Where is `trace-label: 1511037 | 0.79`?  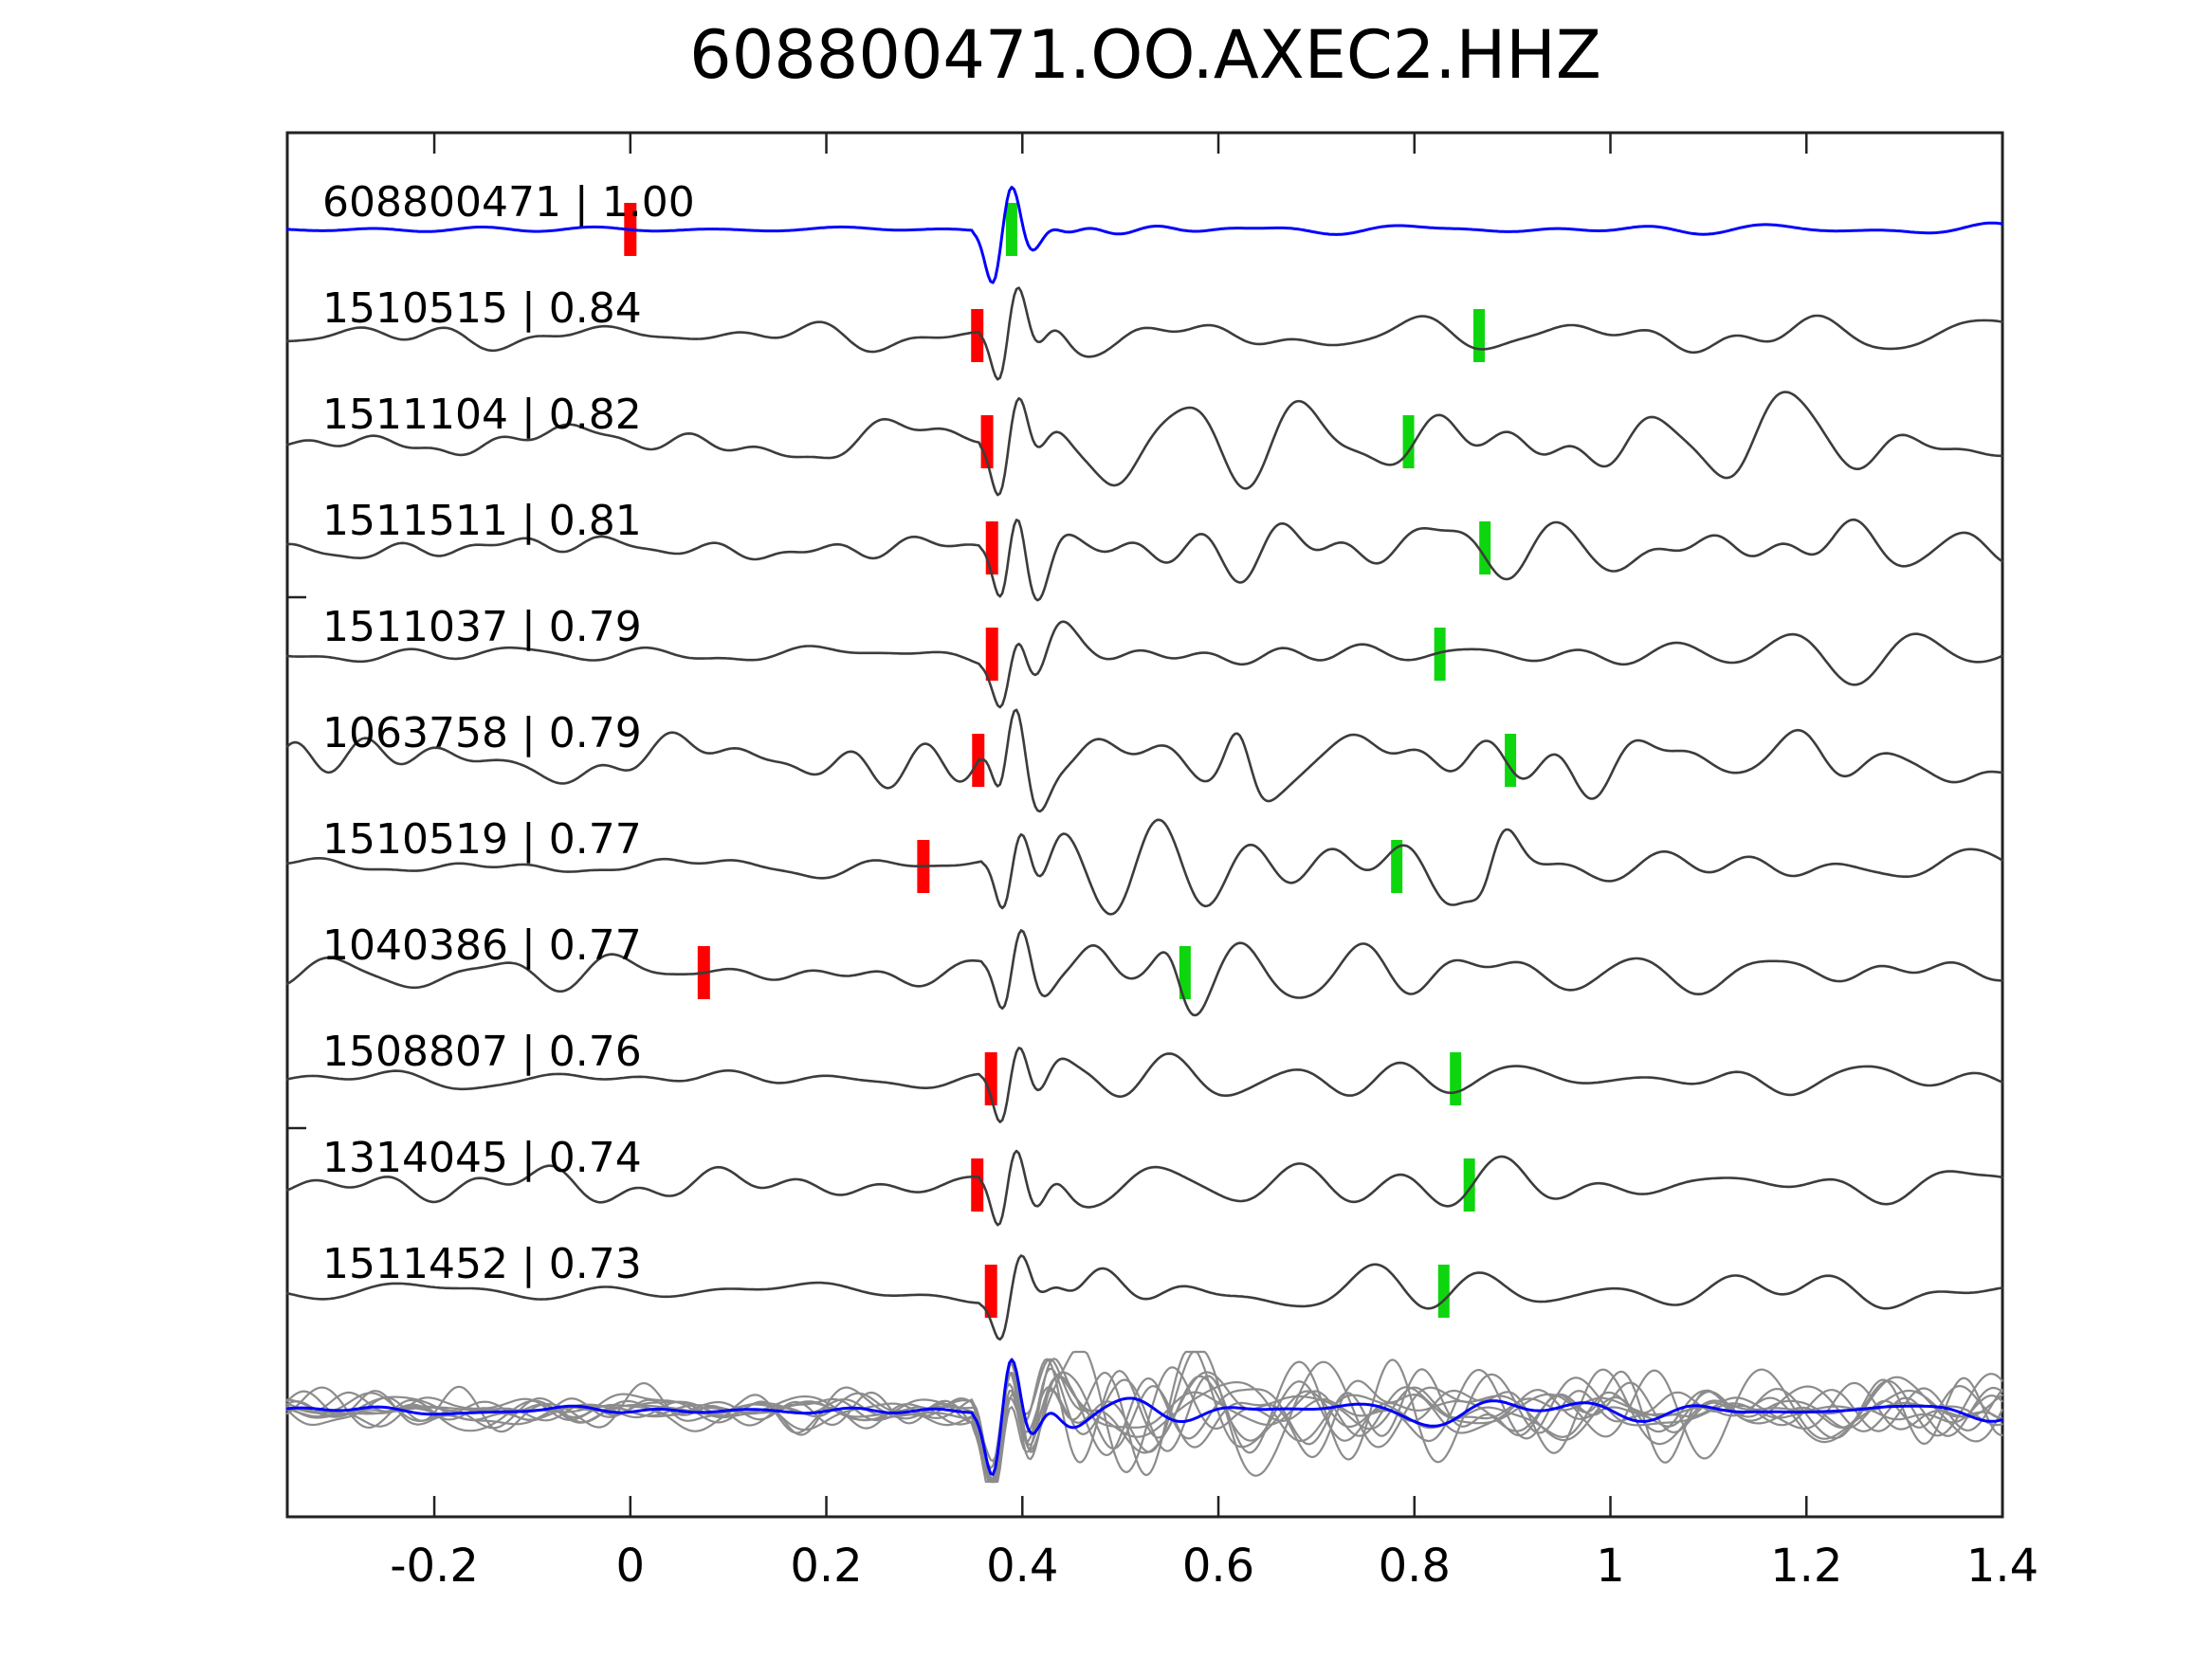 trace-label: 1511037 | 0.79 is located at coordinates (482, 627).